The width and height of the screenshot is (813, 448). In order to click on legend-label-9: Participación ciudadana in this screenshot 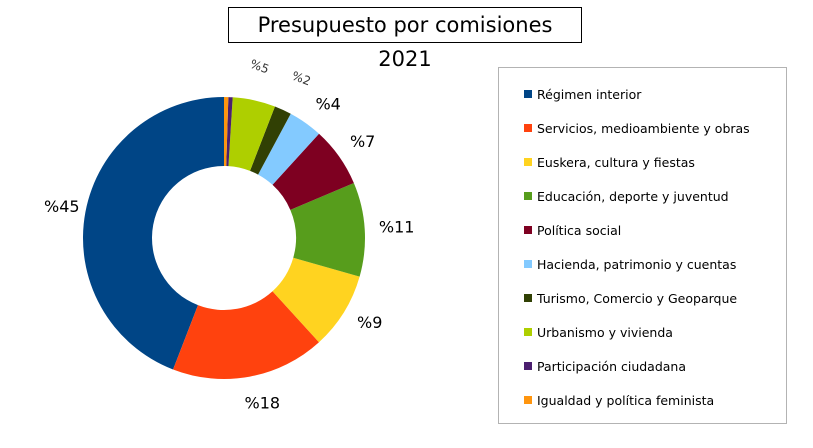, I will do `click(612, 366)`.